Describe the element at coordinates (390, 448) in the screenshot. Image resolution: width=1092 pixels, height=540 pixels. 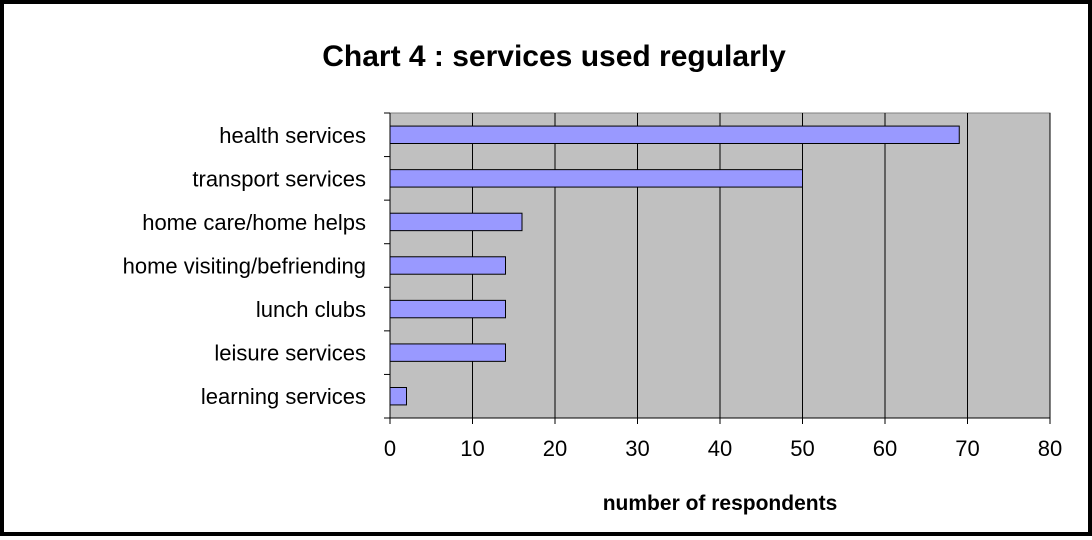
I see `x-tick-label: 0` at that location.